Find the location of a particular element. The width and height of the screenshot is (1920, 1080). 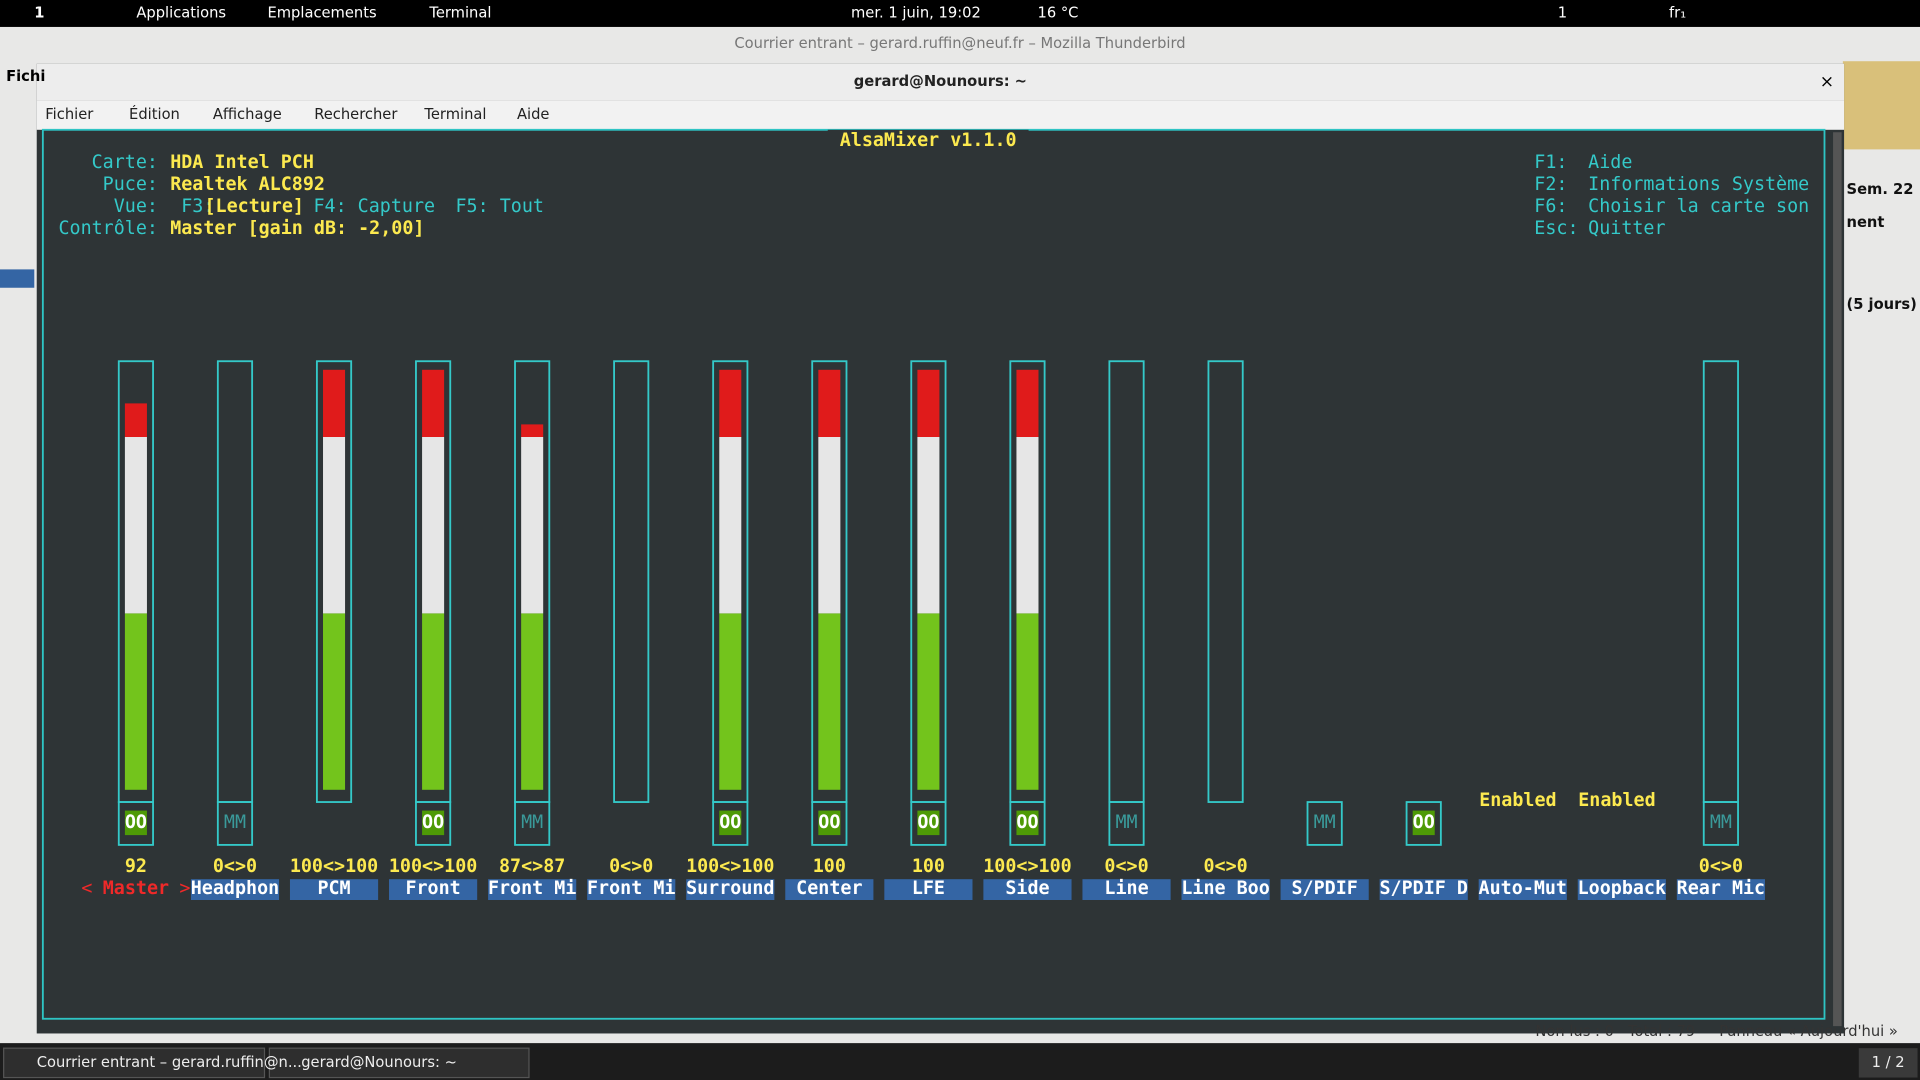

sidebar-text: nent is located at coordinates (1866, 222).